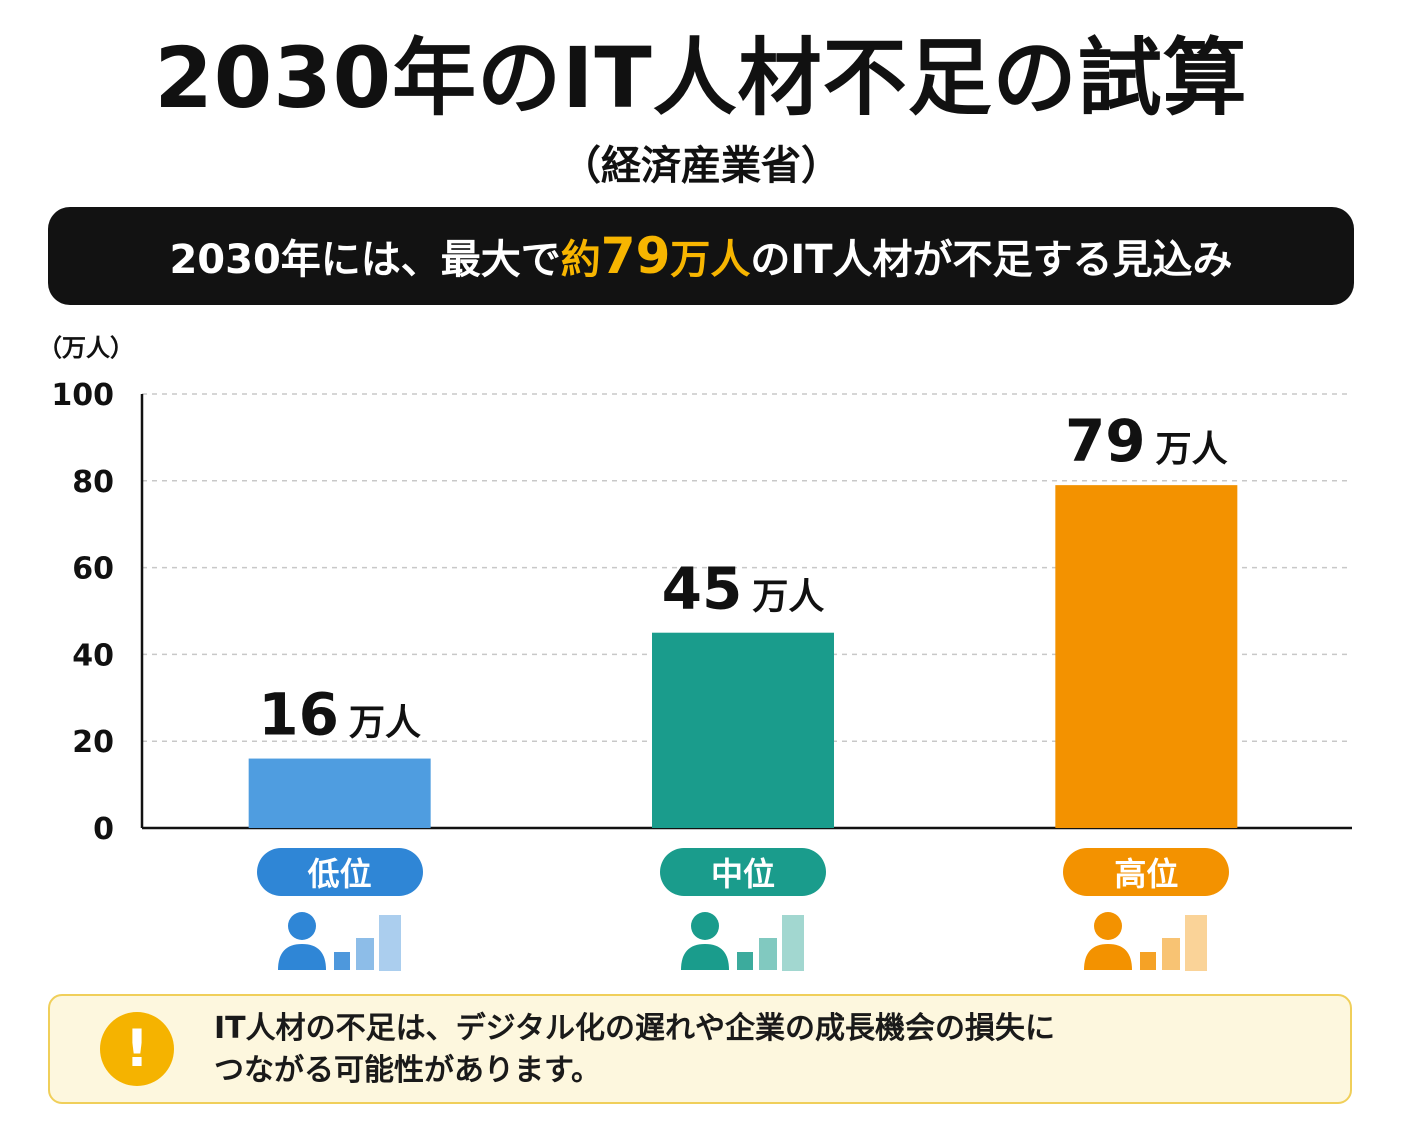 This screenshot has height=1122, width=1402. Describe the element at coordinates (103, 829) in the screenshot. I see `y-tick-label-0: 0` at that location.